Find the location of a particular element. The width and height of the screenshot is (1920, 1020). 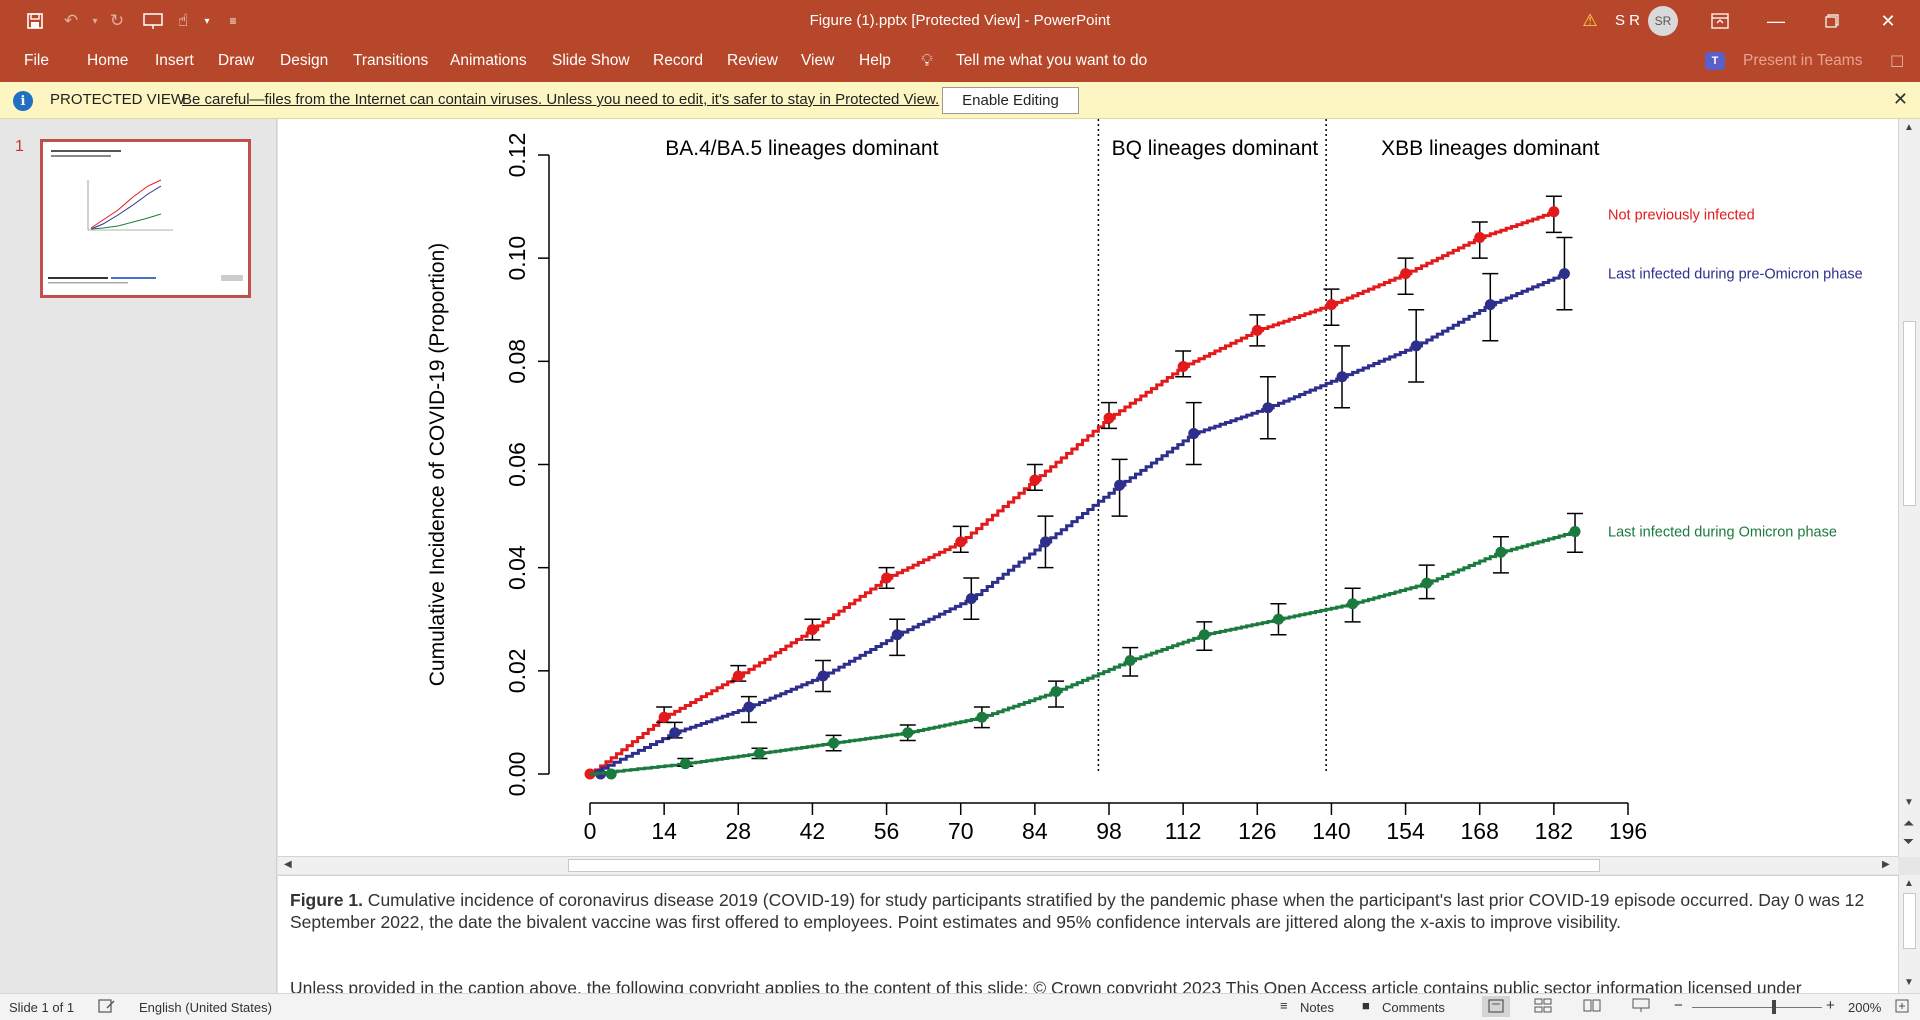

tab-view: View is located at coordinates (818, 60).